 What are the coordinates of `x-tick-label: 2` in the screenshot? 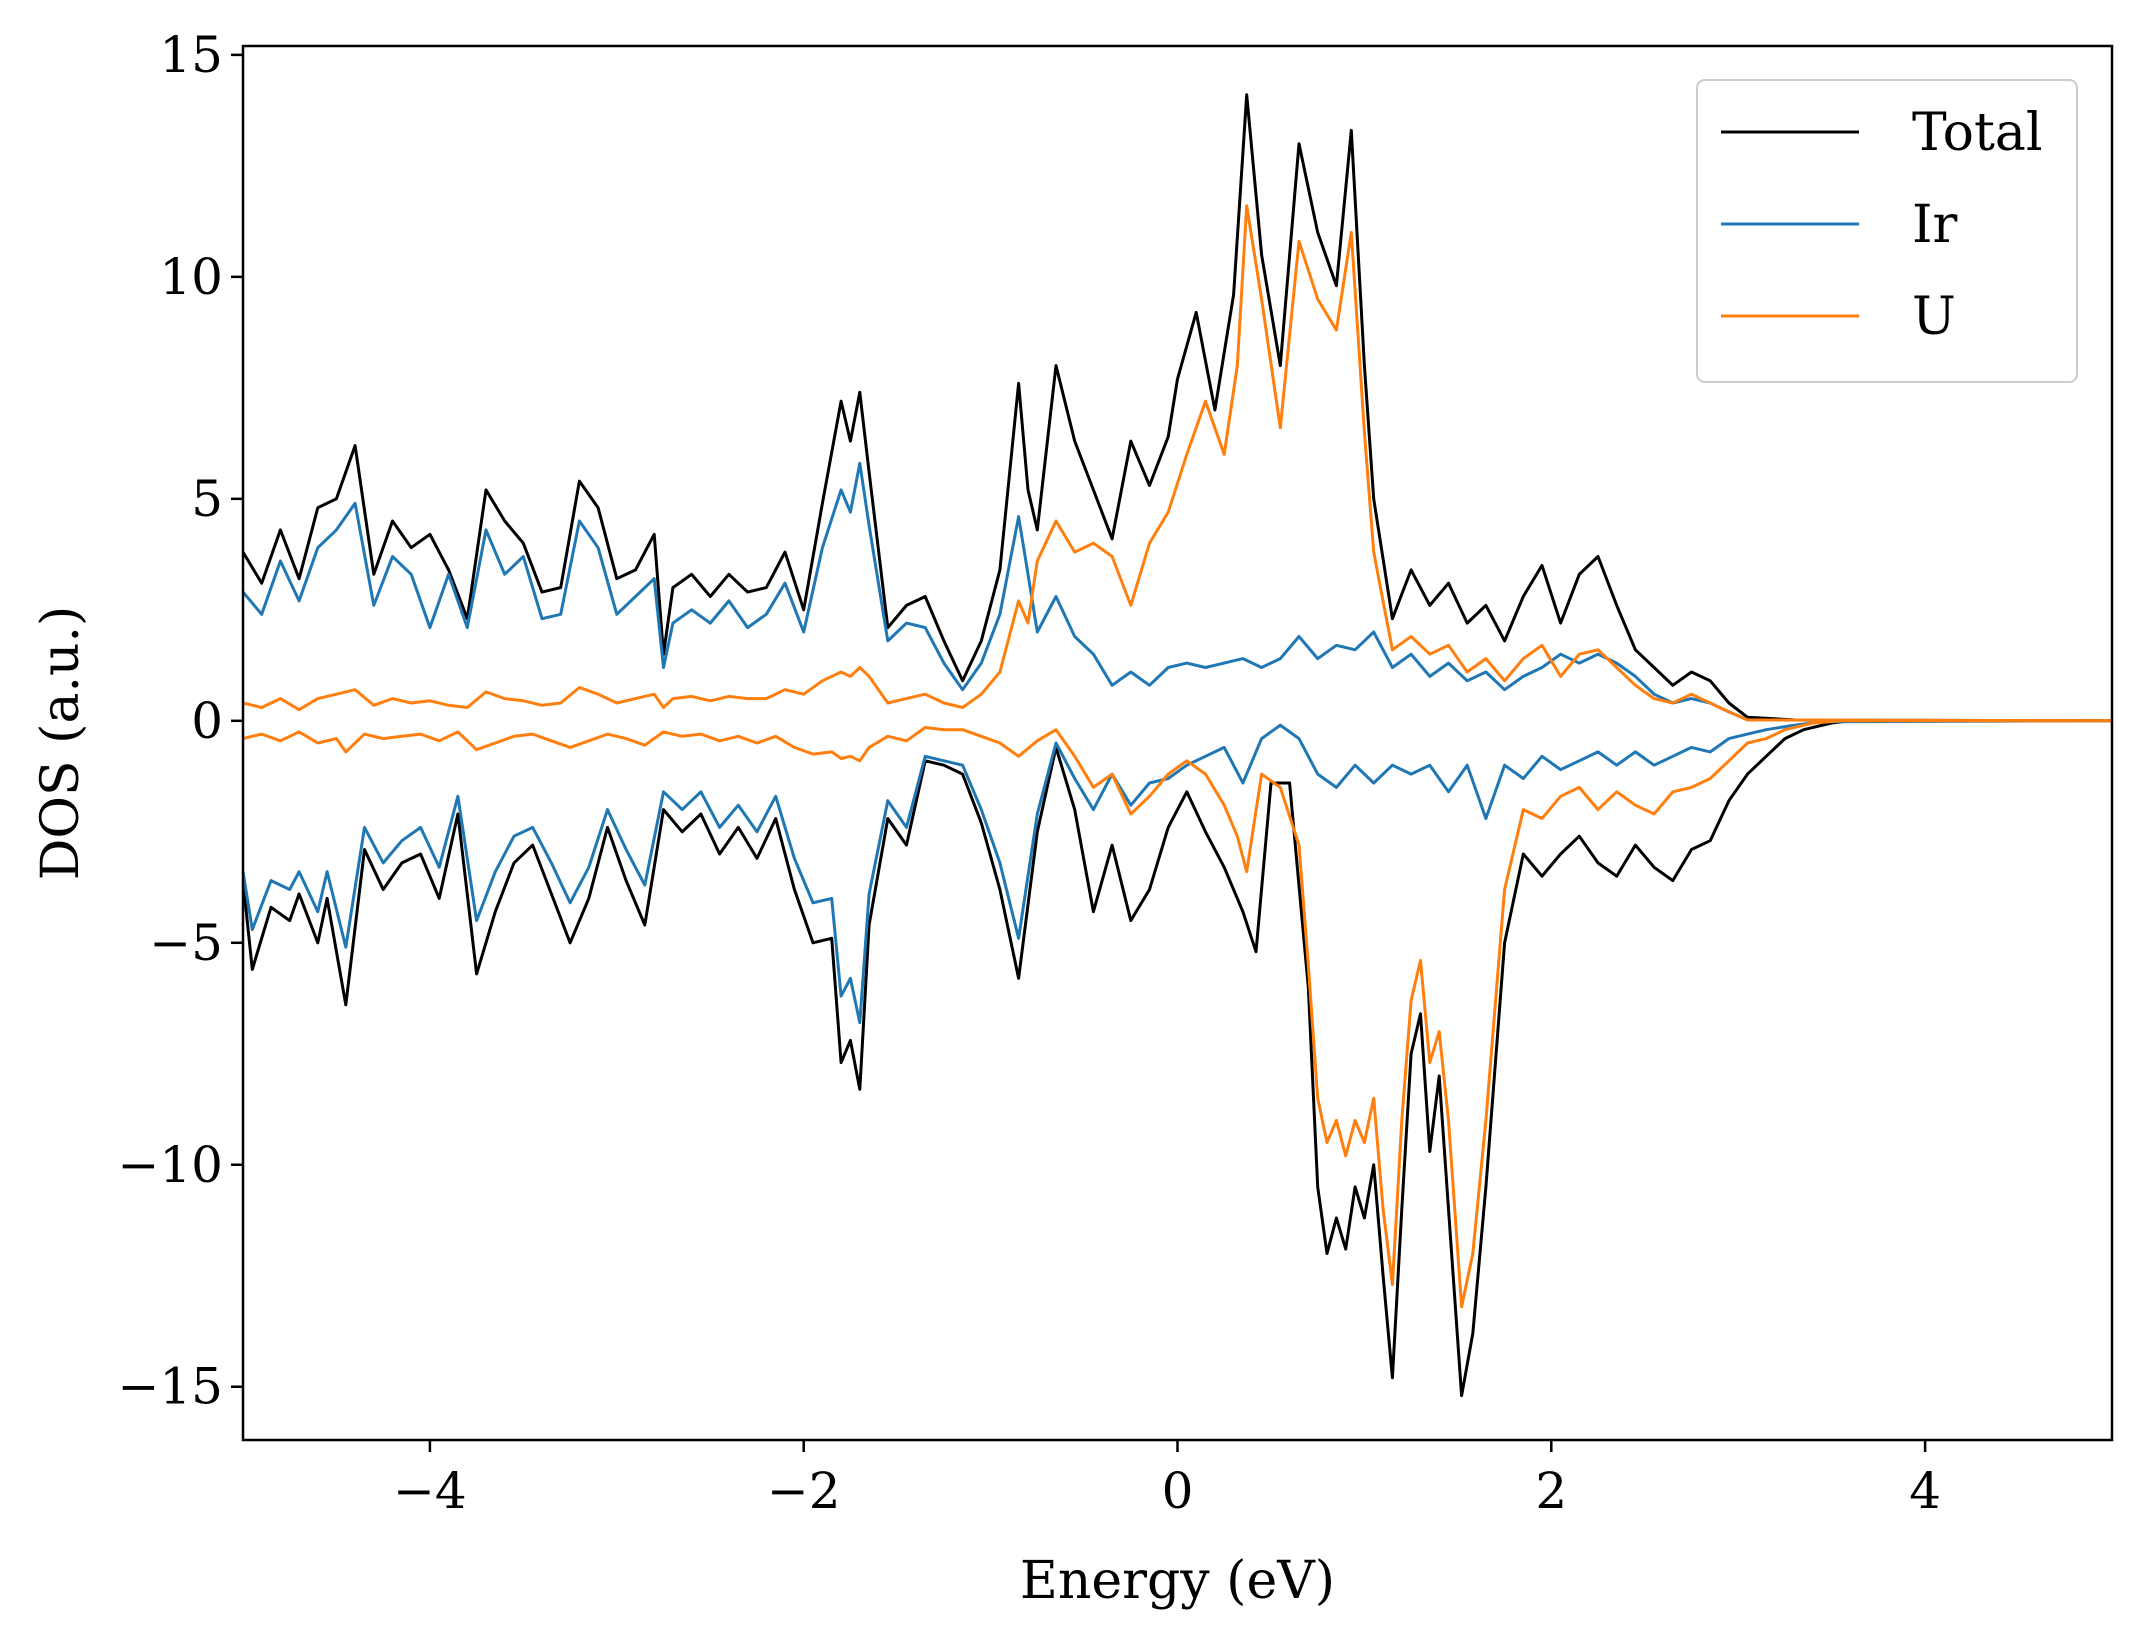 It's located at (1551, 1491).